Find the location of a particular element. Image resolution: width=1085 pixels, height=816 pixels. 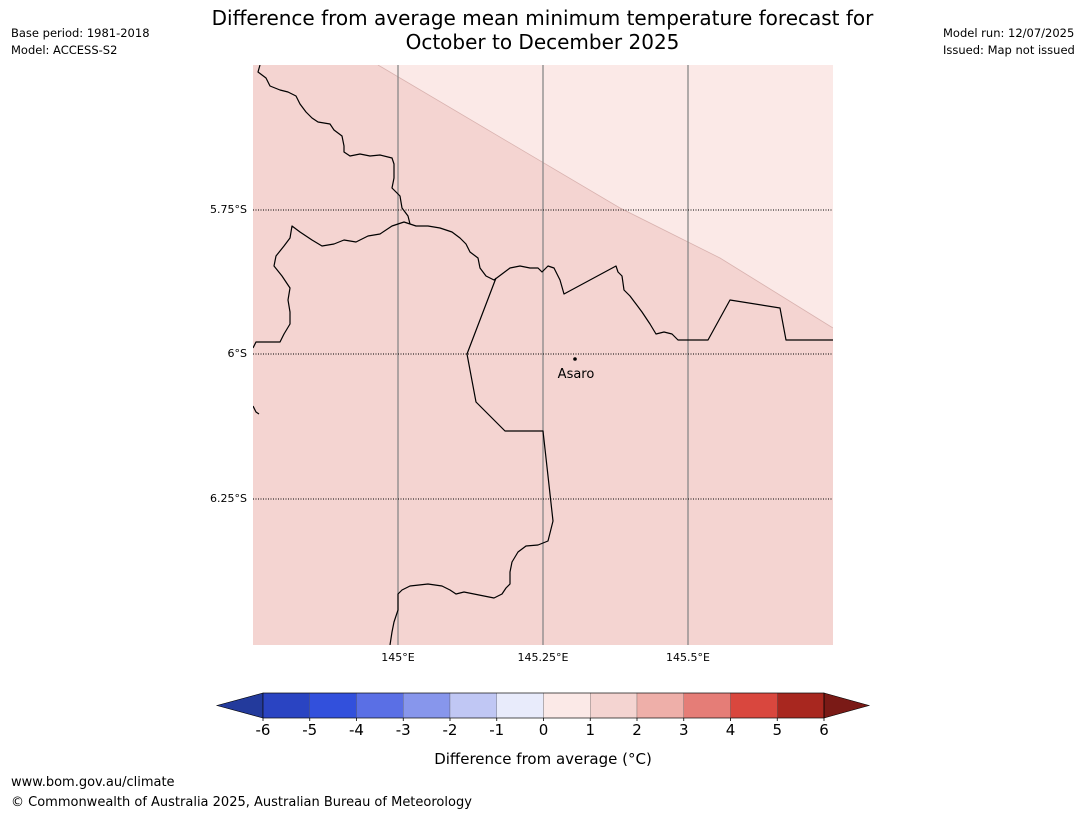

colorbar-blocks is located at coordinates (543, 705).